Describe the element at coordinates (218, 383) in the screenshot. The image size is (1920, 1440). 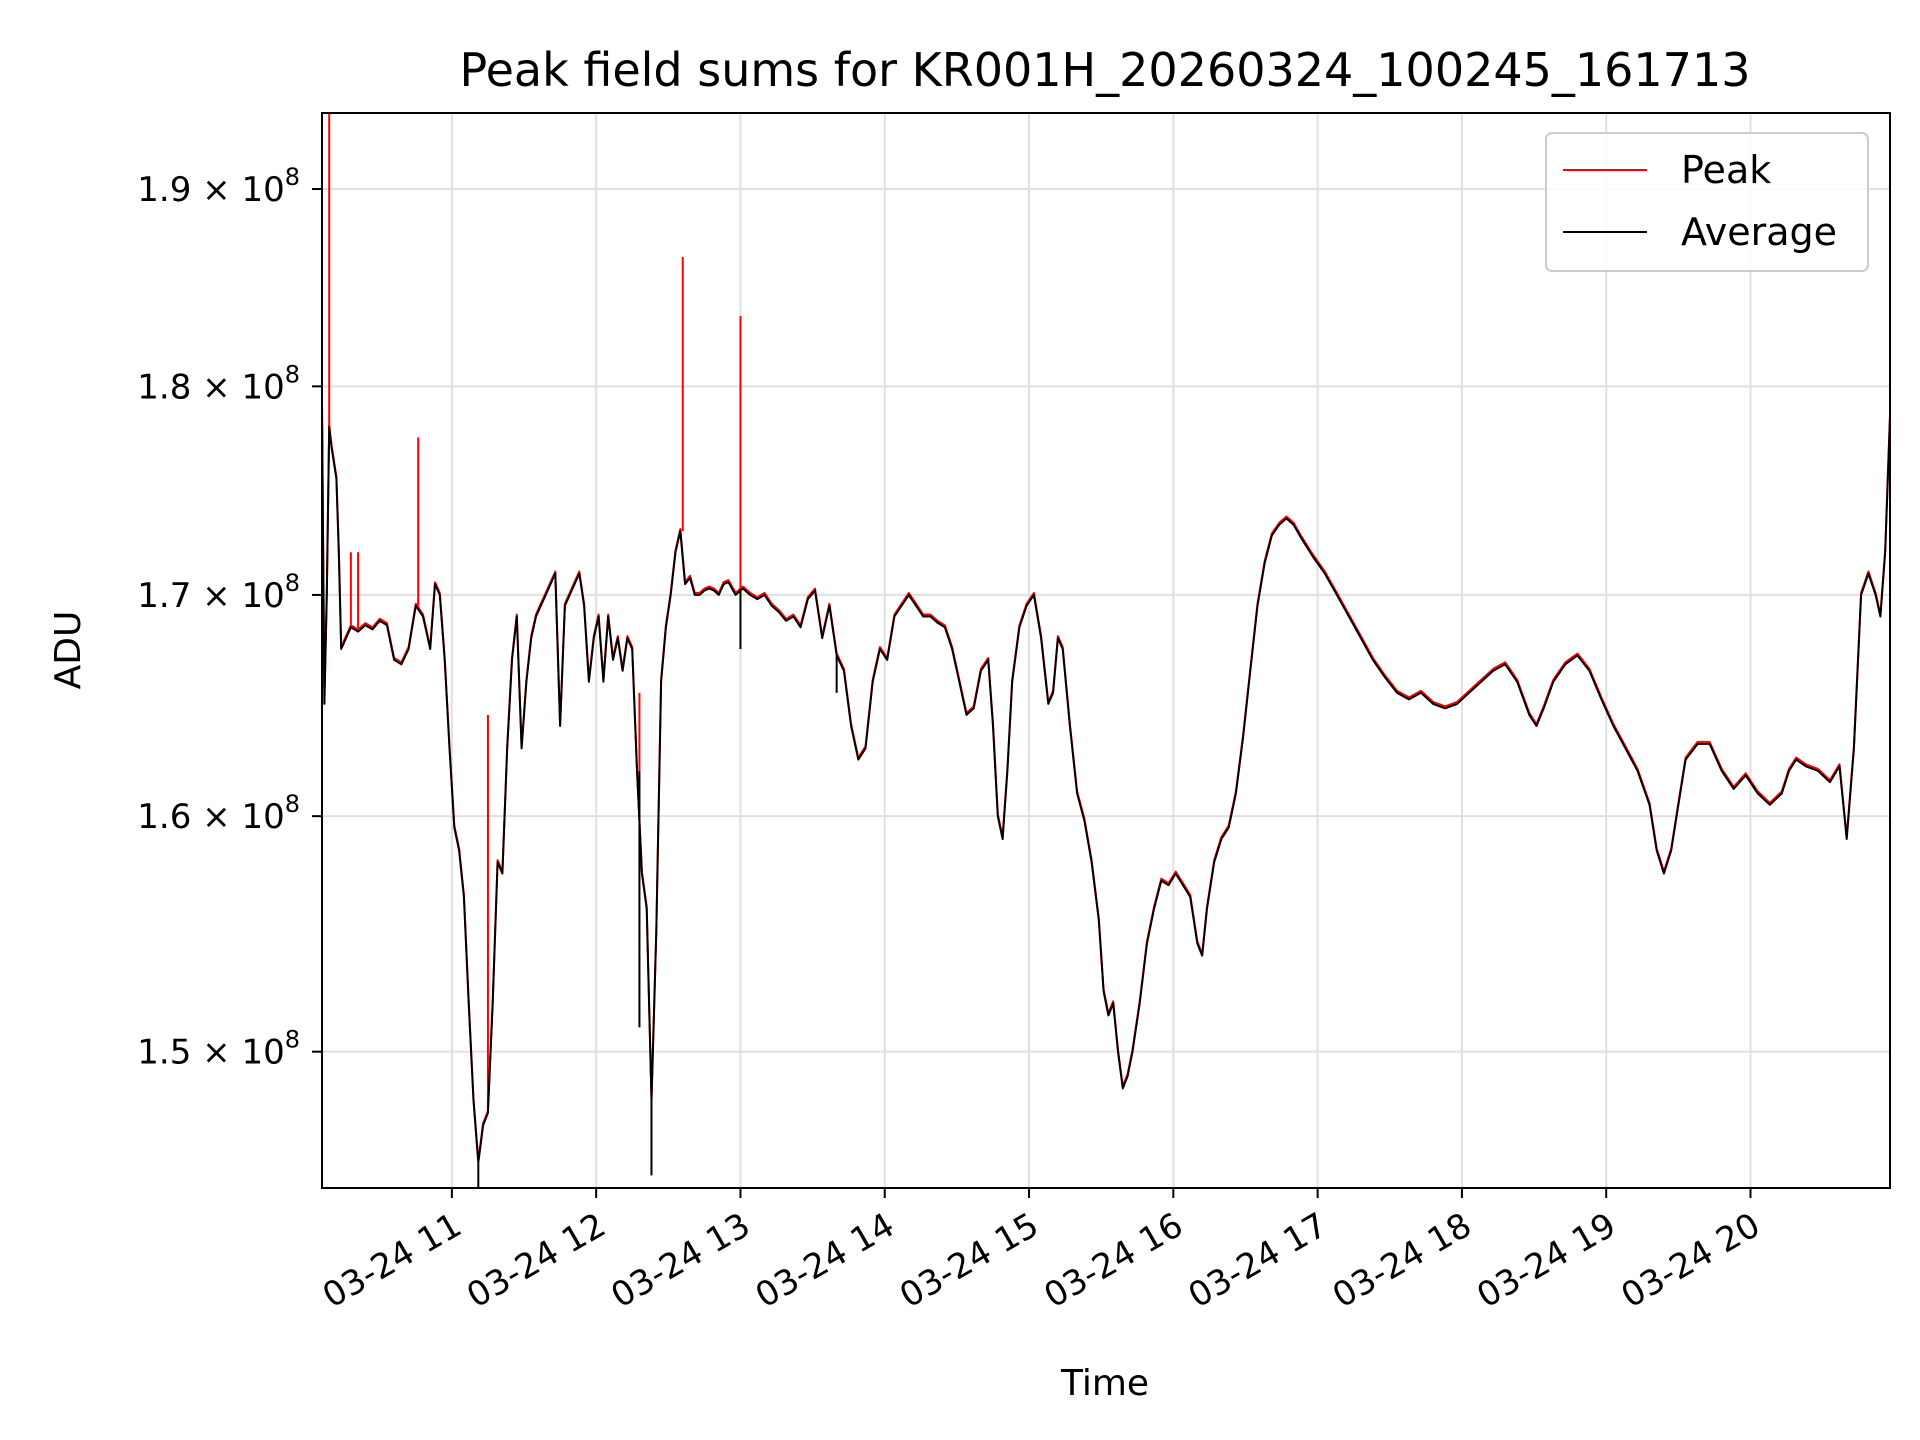
I see `y-tick-label: 1.8 × 108` at that location.